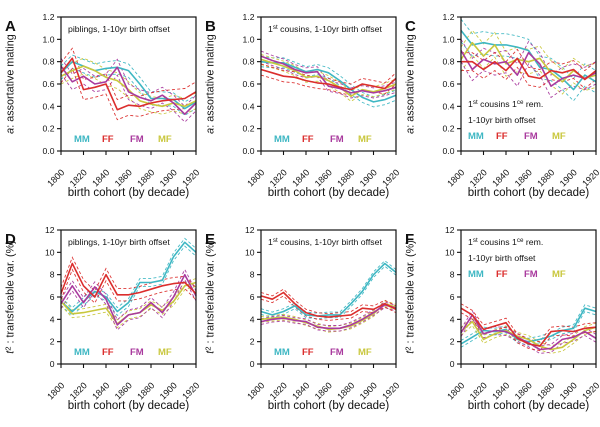 The image size is (600, 427). What do you see at coordinates (52, 364) in the screenshot?
I see `y-tick-label: 0` at bounding box center [52, 364].